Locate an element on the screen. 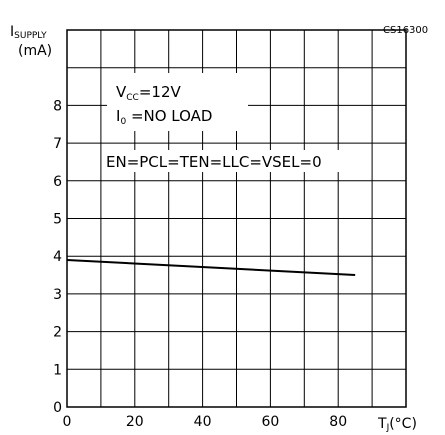 The image size is (445, 435). y-axis-label: ISUPPLY is located at coordinates (28, 32).